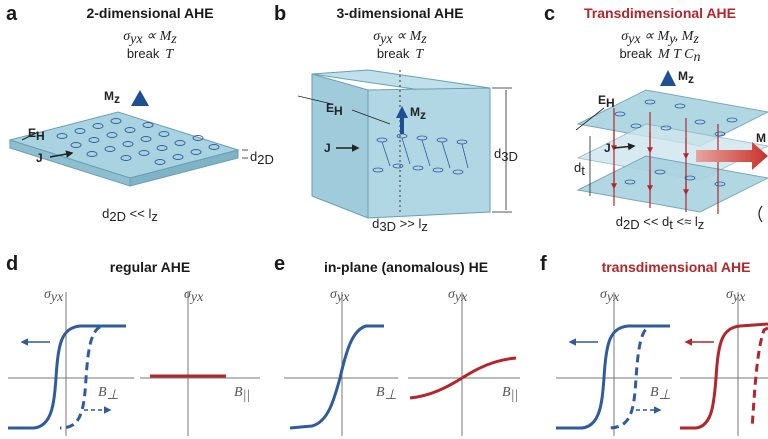  Describe the element at coordinates (12, 14) in the screenshot. I see `panel-a-letter: a` at that location.